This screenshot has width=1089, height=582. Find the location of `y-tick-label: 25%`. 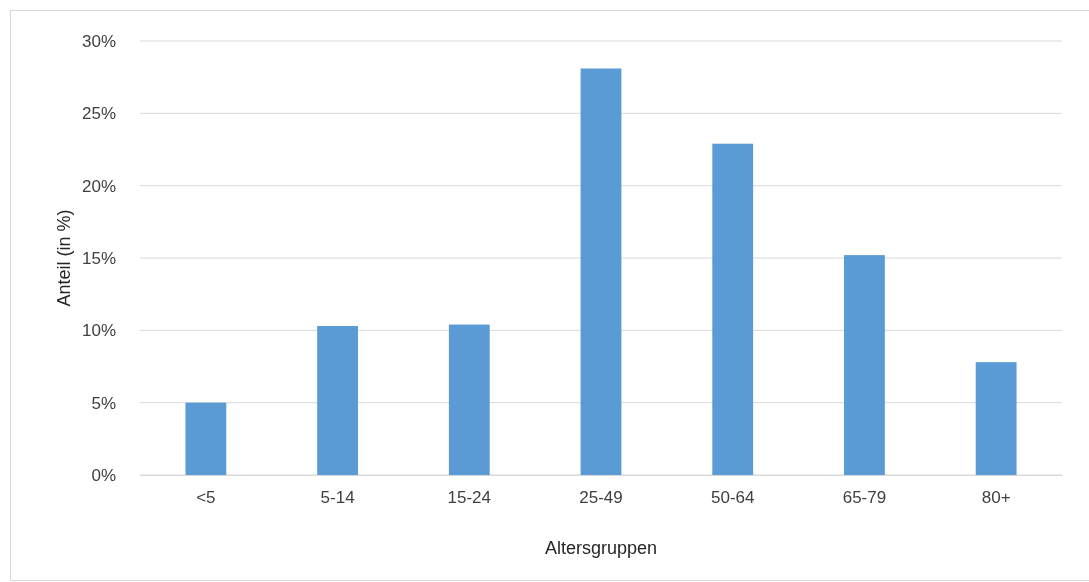

y-tick-label: 25% is located at coordinates (98, 114).